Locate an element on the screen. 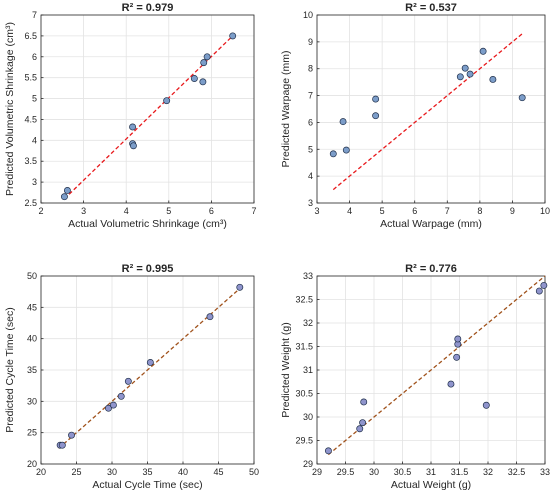 The height and width of the screenshot is (490, 550). x-tick-label: 29 is located at coordinates (317, 472).